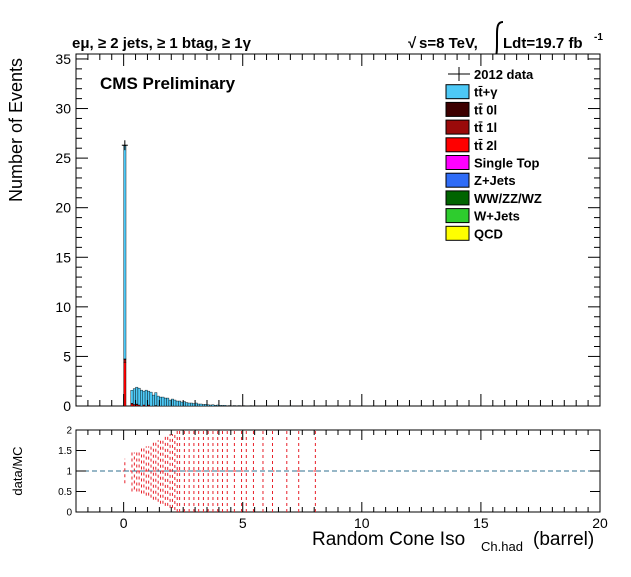 This screenshot has width=631, height=577. What do you see at coordinates (168, 83) in the screenshot?
I see `cms-preliminary-label: CMS Preliminary` at bounding box center [168, 83].